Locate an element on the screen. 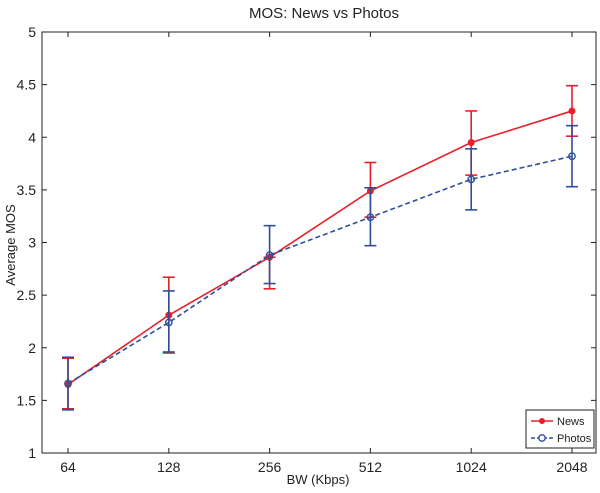  x-tick-label: 1024 is located at coordinates (471, 467).